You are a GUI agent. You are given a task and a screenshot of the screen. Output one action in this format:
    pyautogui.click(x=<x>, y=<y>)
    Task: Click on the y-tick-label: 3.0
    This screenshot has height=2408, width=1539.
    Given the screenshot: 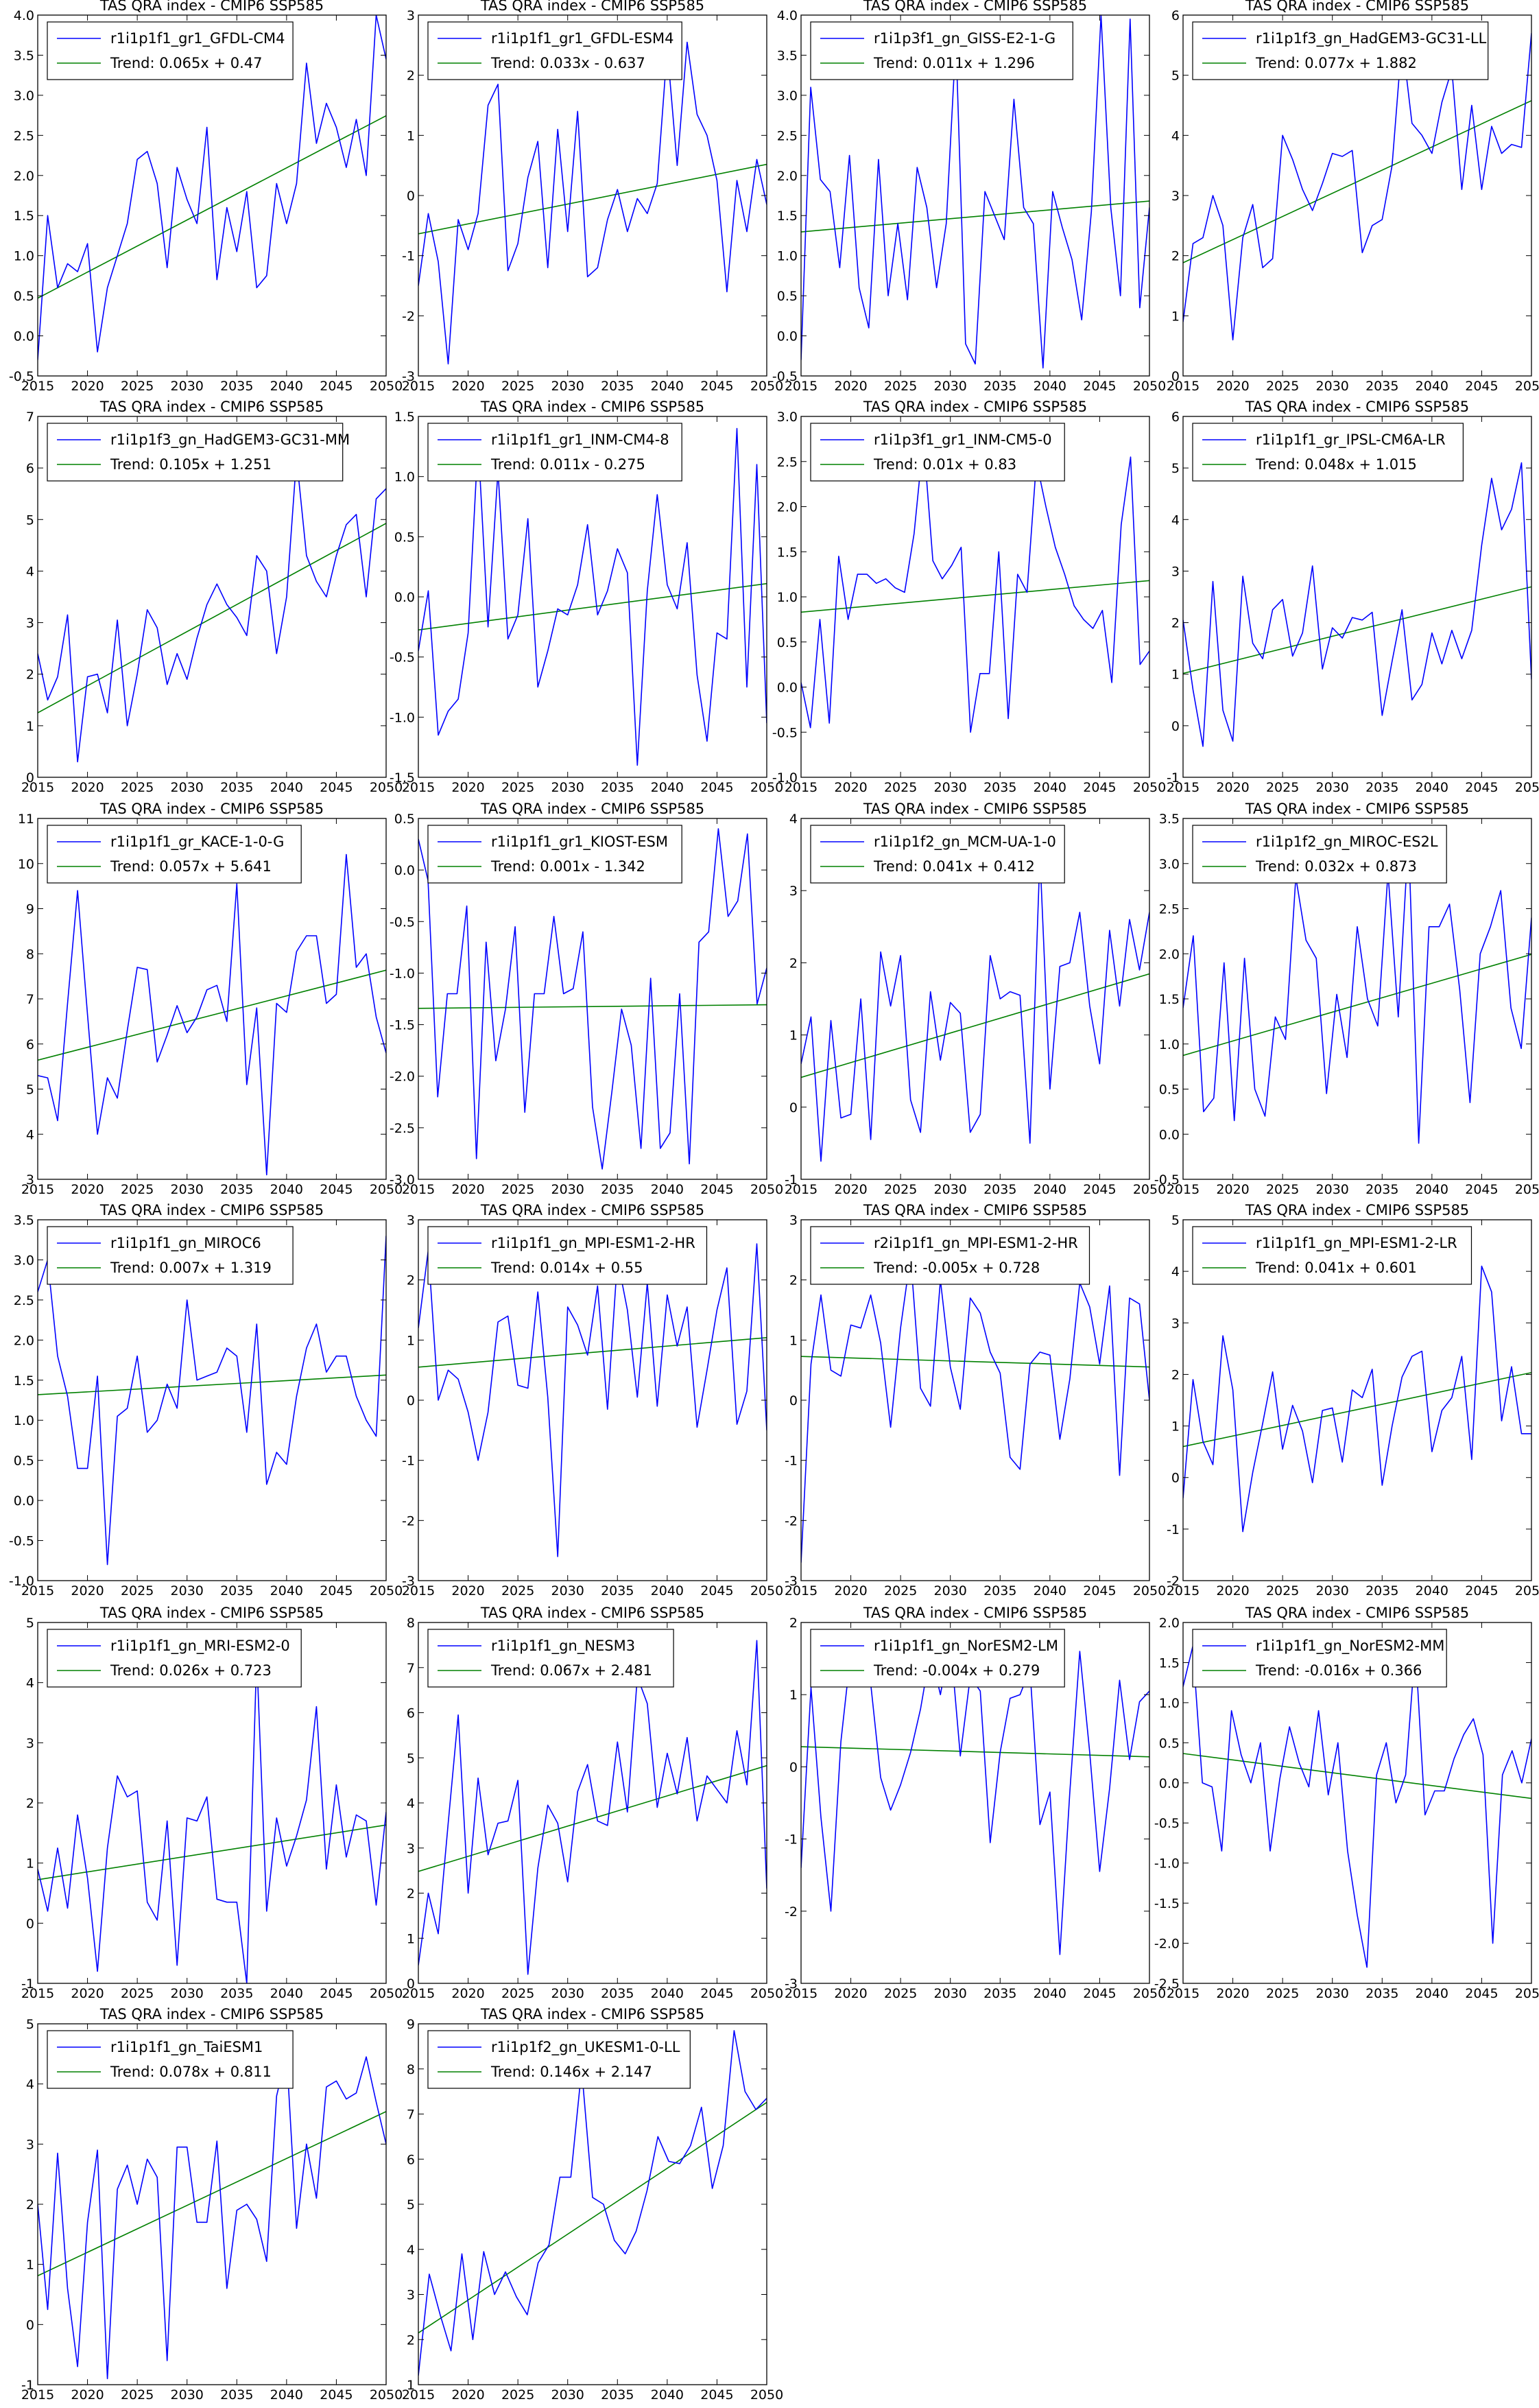 What is the action you would take?
    pyautogui.click(x=24, y=96)
    